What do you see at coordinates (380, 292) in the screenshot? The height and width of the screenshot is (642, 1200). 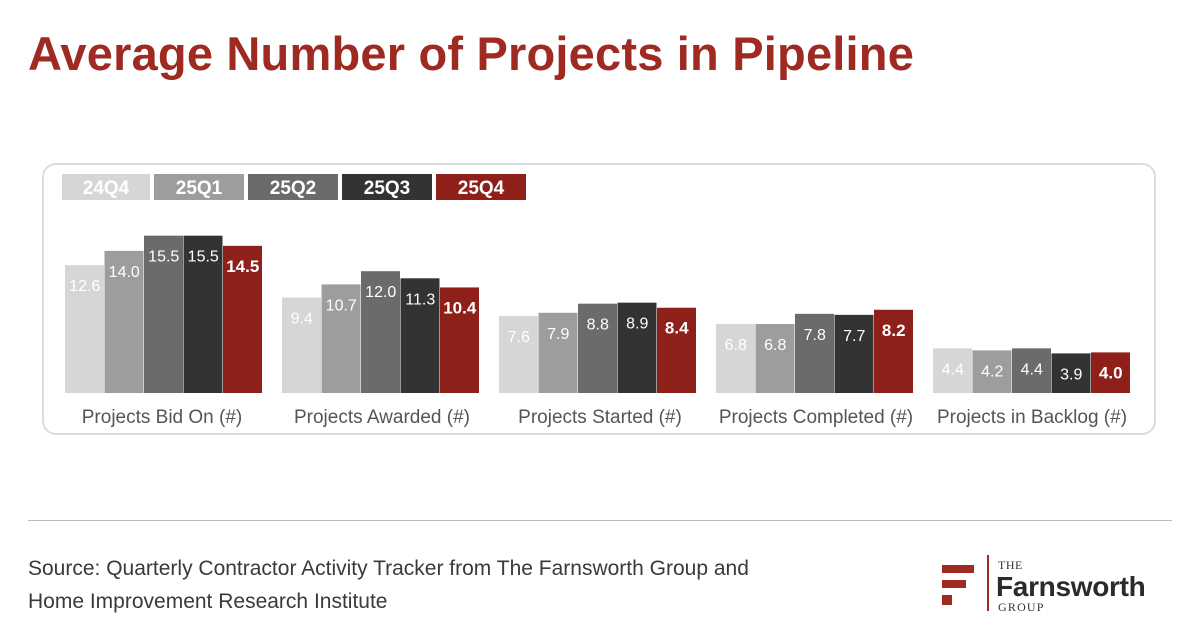 I see `data-label: 12.0` at bounding box center [380, 292].